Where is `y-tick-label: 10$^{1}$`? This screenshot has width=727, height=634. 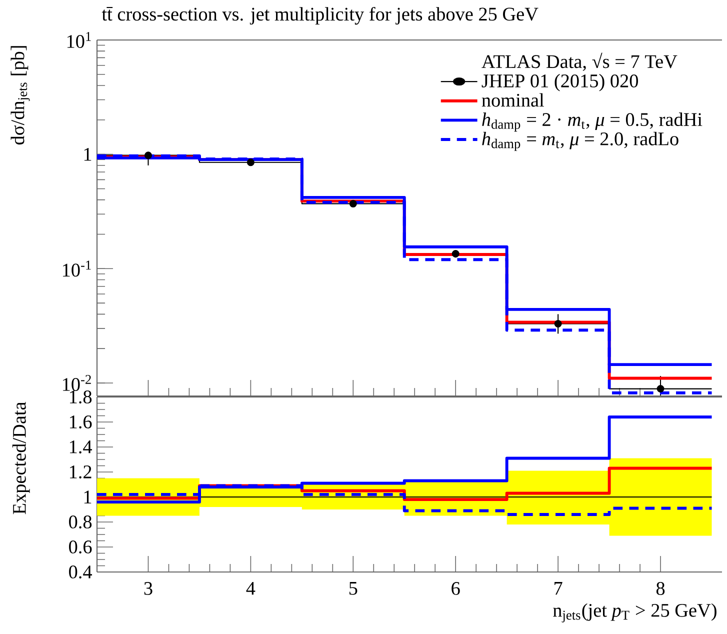
y-tick-label: 10$^{1}$ is located at coordinates (79, 40).